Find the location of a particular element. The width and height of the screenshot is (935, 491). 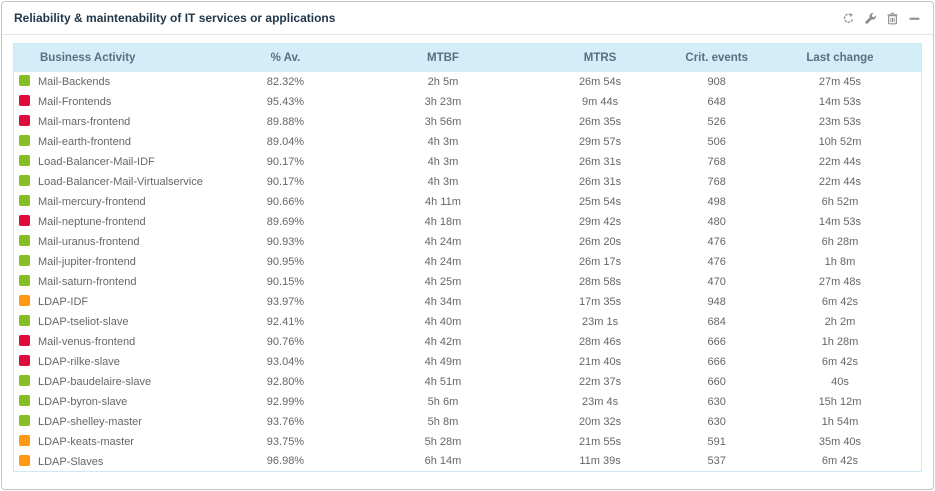

activity-name: Mail-neptune-frontend is located at coordinates (92, 222).